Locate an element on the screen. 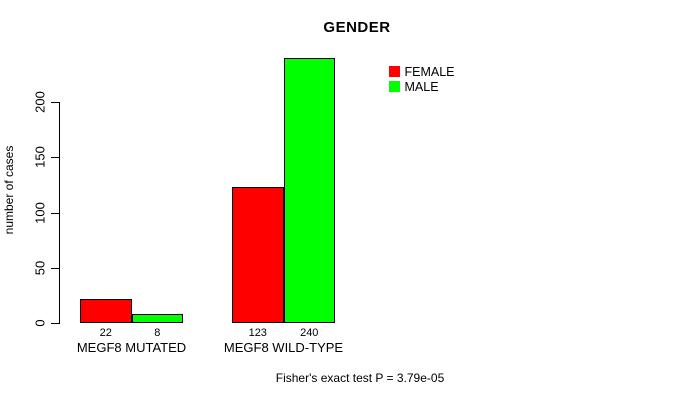 Image resolution: width=690 pixels, height=400 pixels. footer-note: Fisher's exact test P = 3.79e-05 is located at coordinates (360, 378).